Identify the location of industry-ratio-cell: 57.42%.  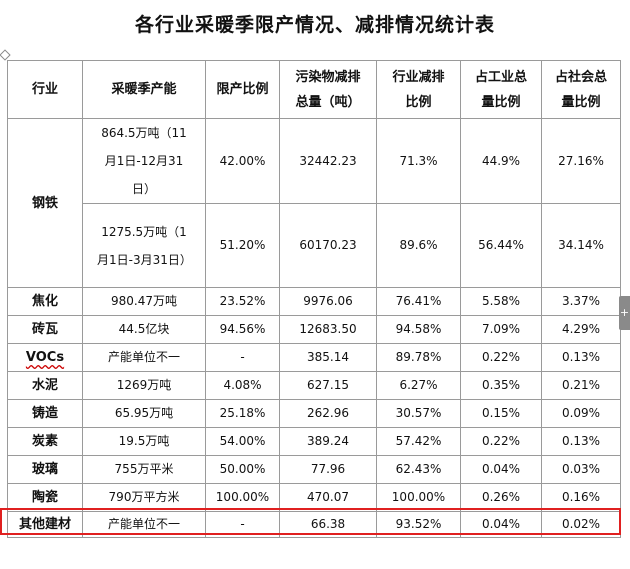
(418, 441).